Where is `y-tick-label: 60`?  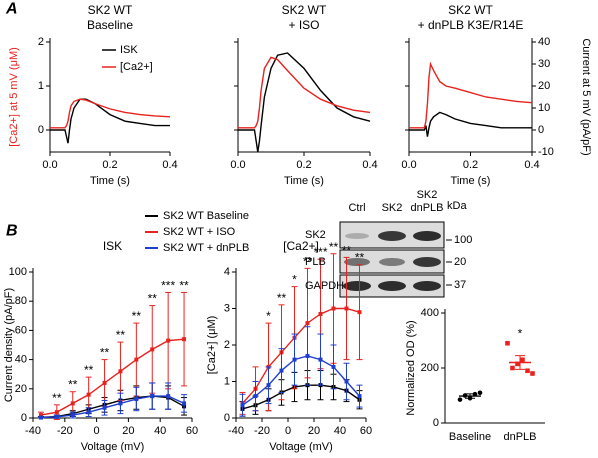
y-tick-label: 60 is located at coordinates (21, 330).